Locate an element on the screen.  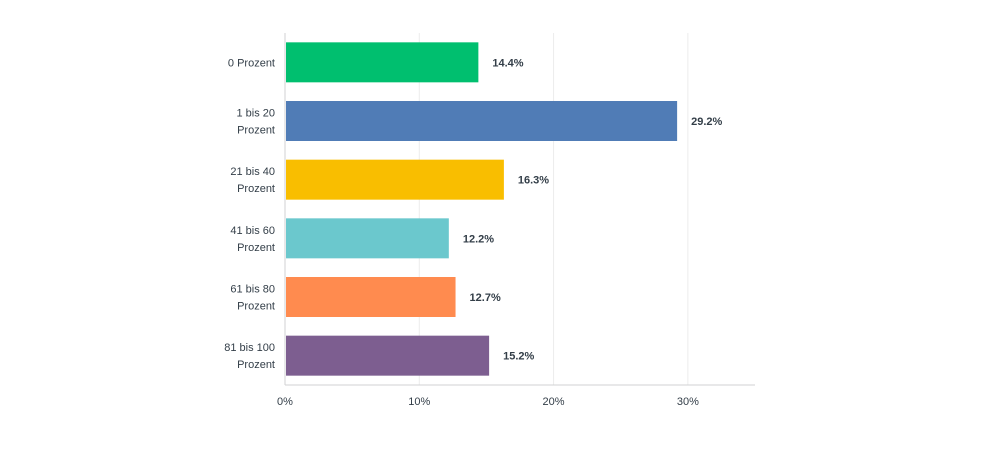
category-label: 21 bis 40 Prozent is located at coordinates (252, 180).